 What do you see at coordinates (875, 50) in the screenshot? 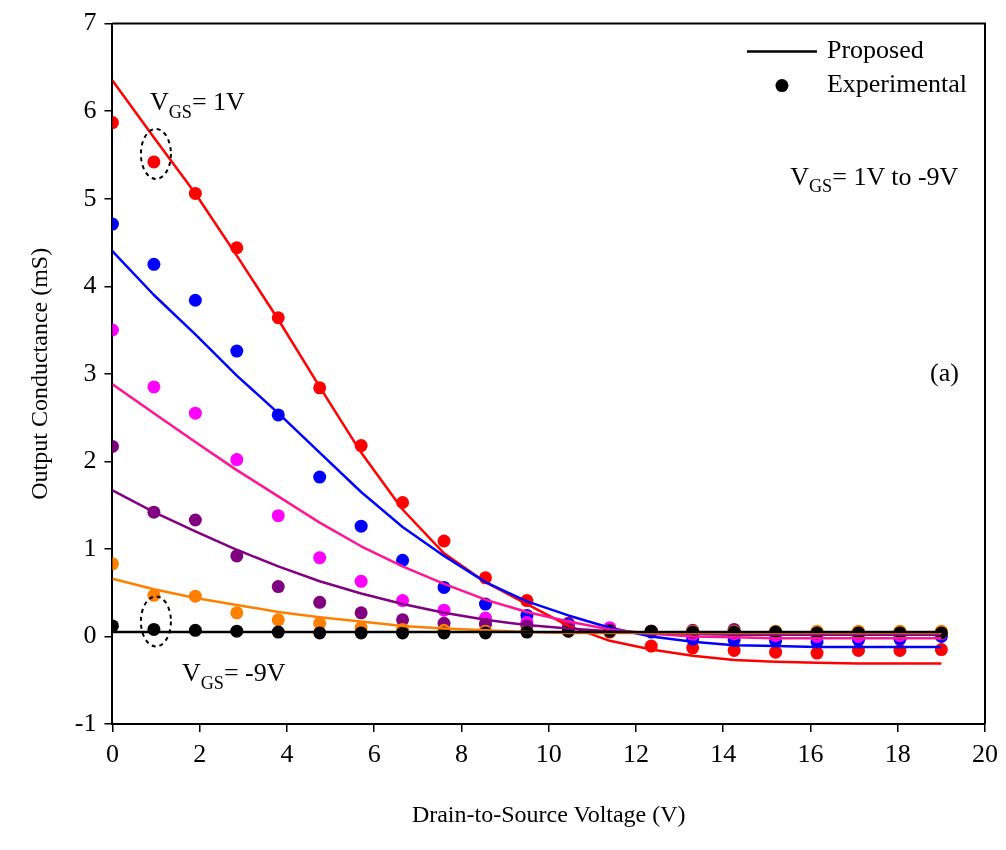
I see `legend-label: Proposed` at bounding box center [875, 50].